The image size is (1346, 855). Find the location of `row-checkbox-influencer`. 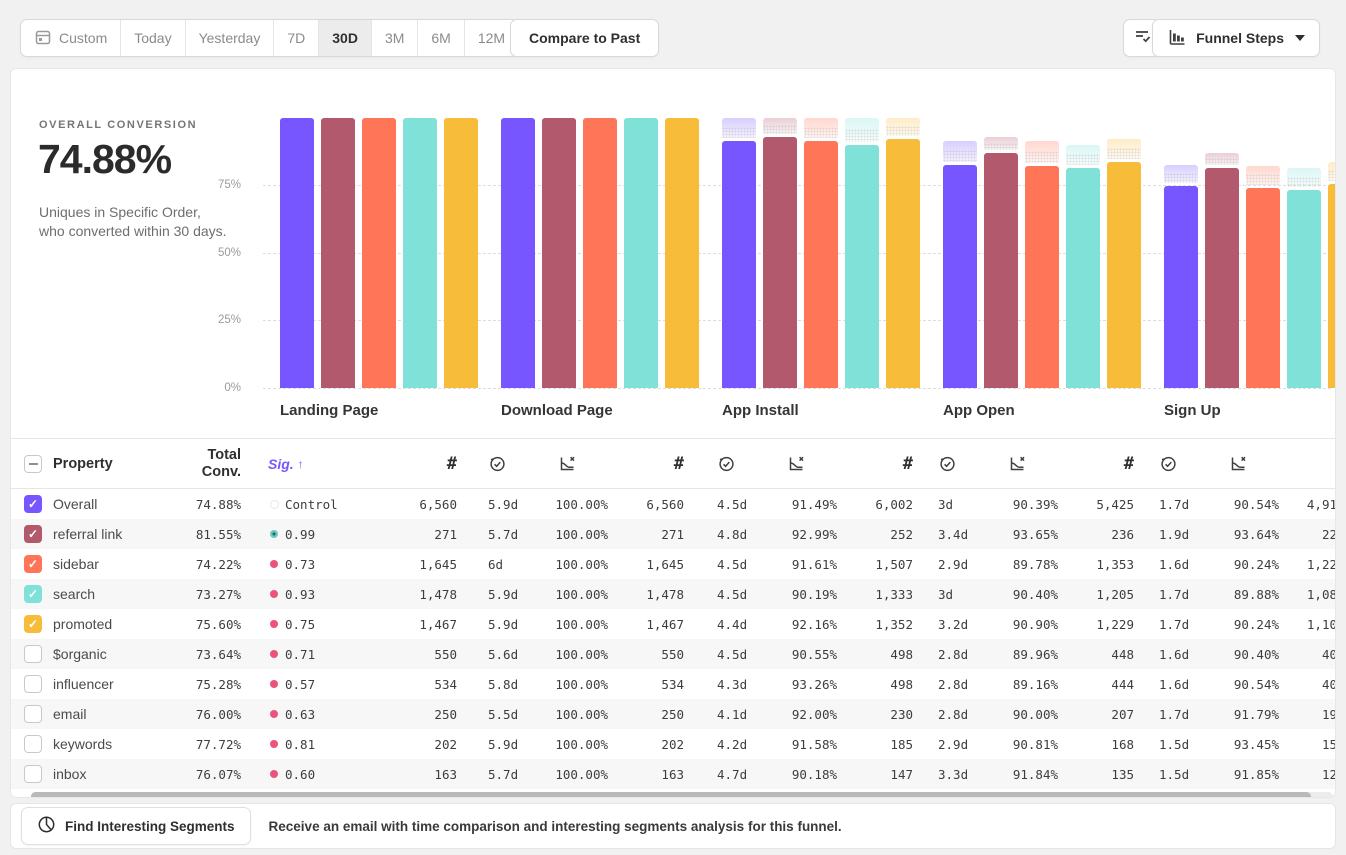

row-checkbox-influencer is located at coordinates (33, 684).